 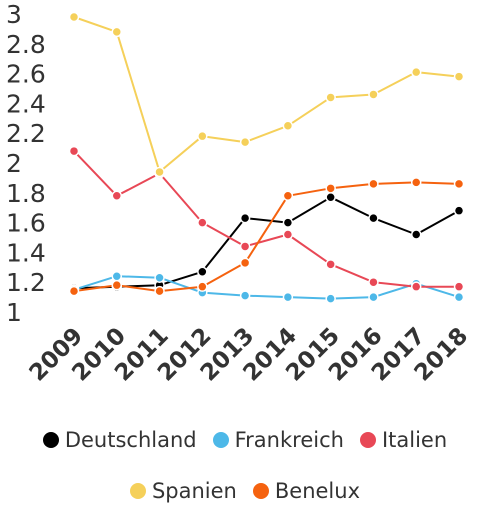 I want to click on legend-row-1: Deutschland Frankreich Italien, so click(x=245, y=440).